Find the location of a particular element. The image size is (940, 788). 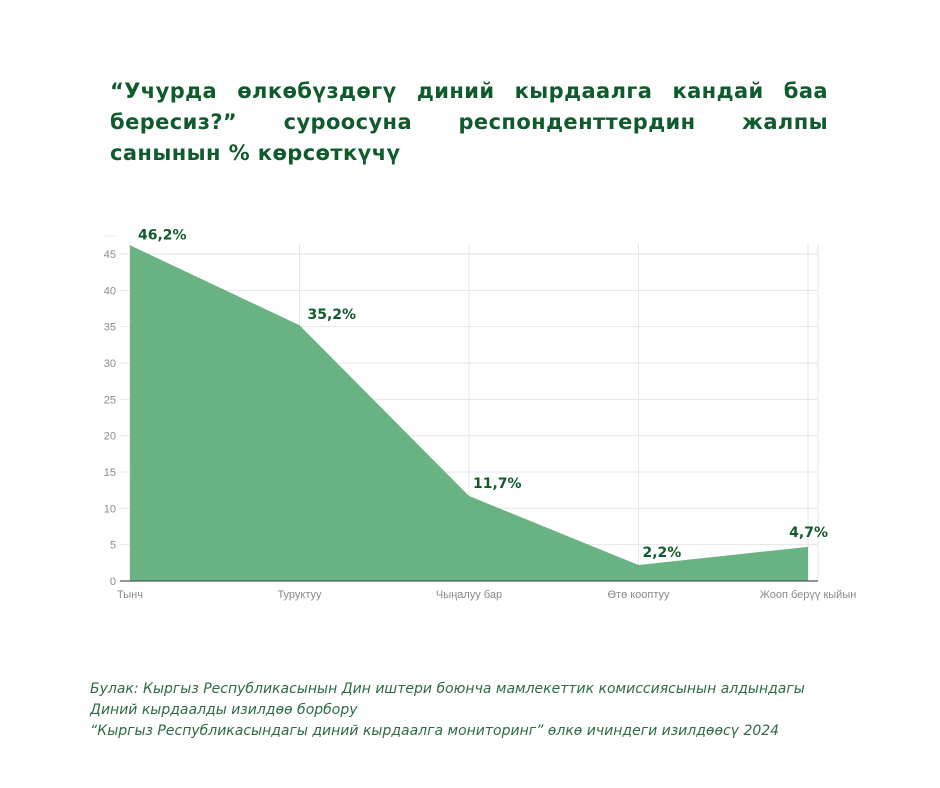

x-tick-label: Тынч is located at coordinates (130, 595).